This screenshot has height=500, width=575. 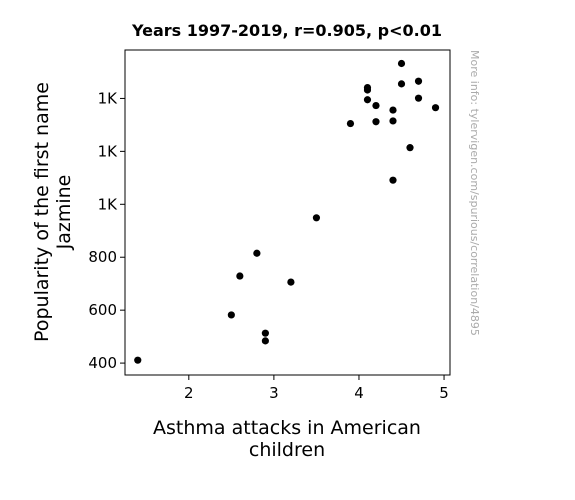 I want to click on y-axis-label-line-2: Jazmine, so click(x=64, y=213).